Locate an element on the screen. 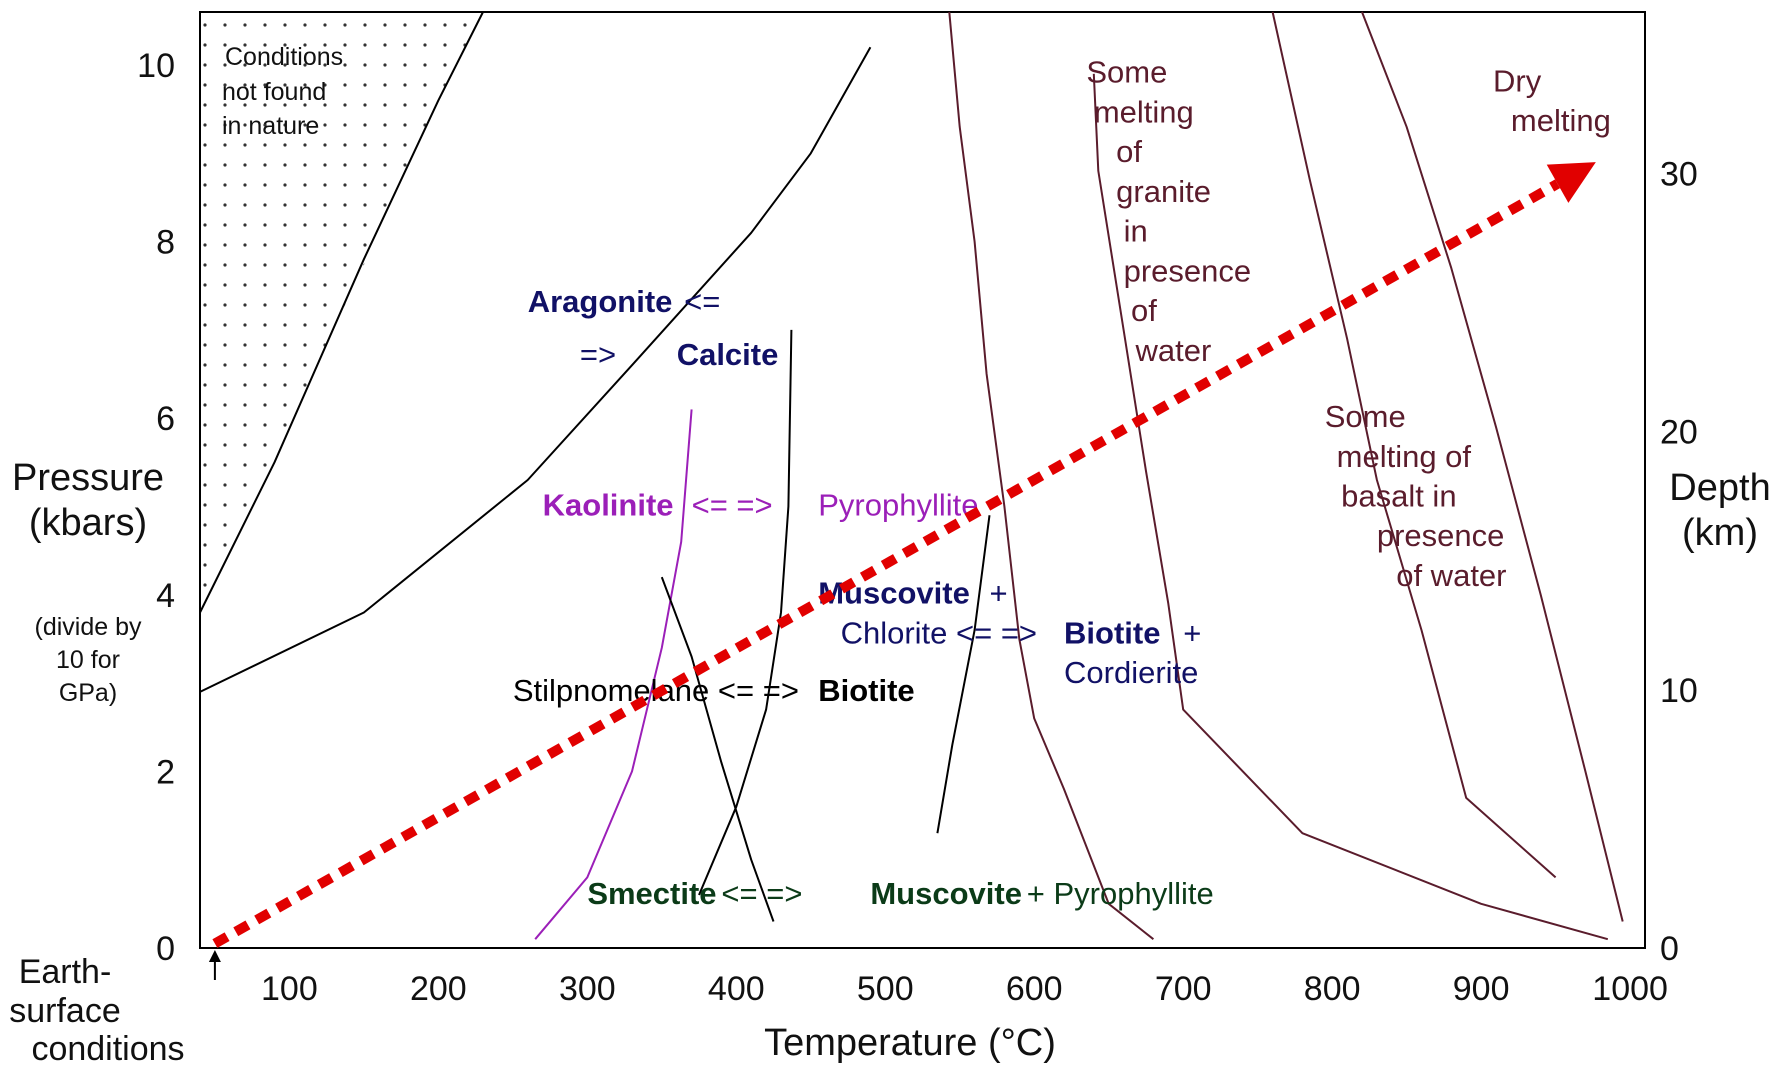 The width and height of the screenshot is (1778, 1065). surface-label-line: conditions is located at coordinates (107, 1047).